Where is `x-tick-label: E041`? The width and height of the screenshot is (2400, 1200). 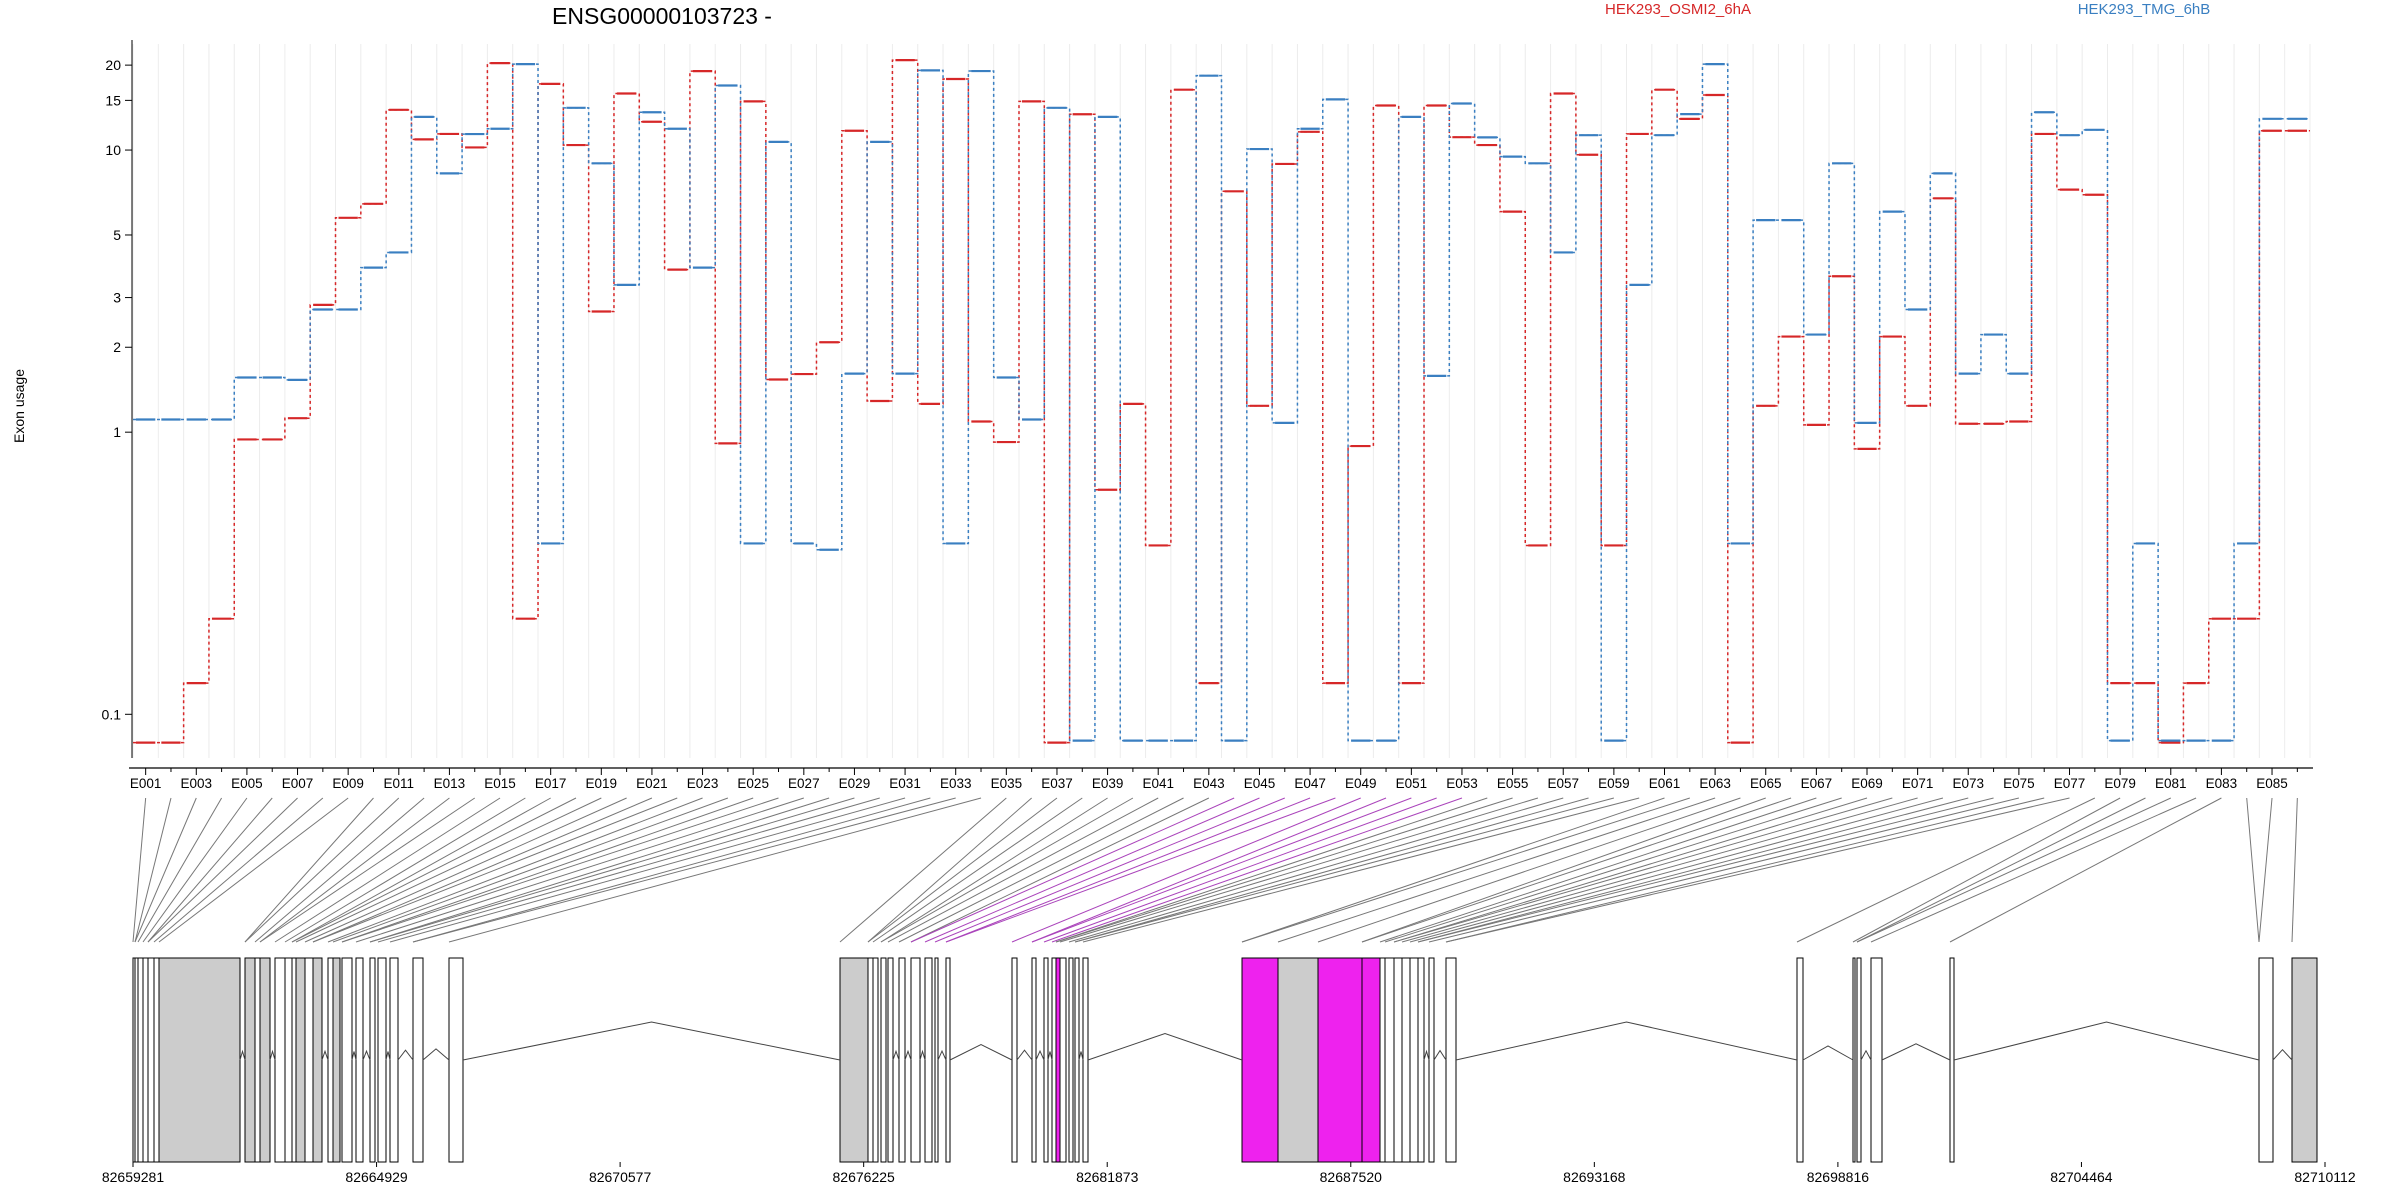
x-tick-label: E041 is located at coordinates (1158, 783).